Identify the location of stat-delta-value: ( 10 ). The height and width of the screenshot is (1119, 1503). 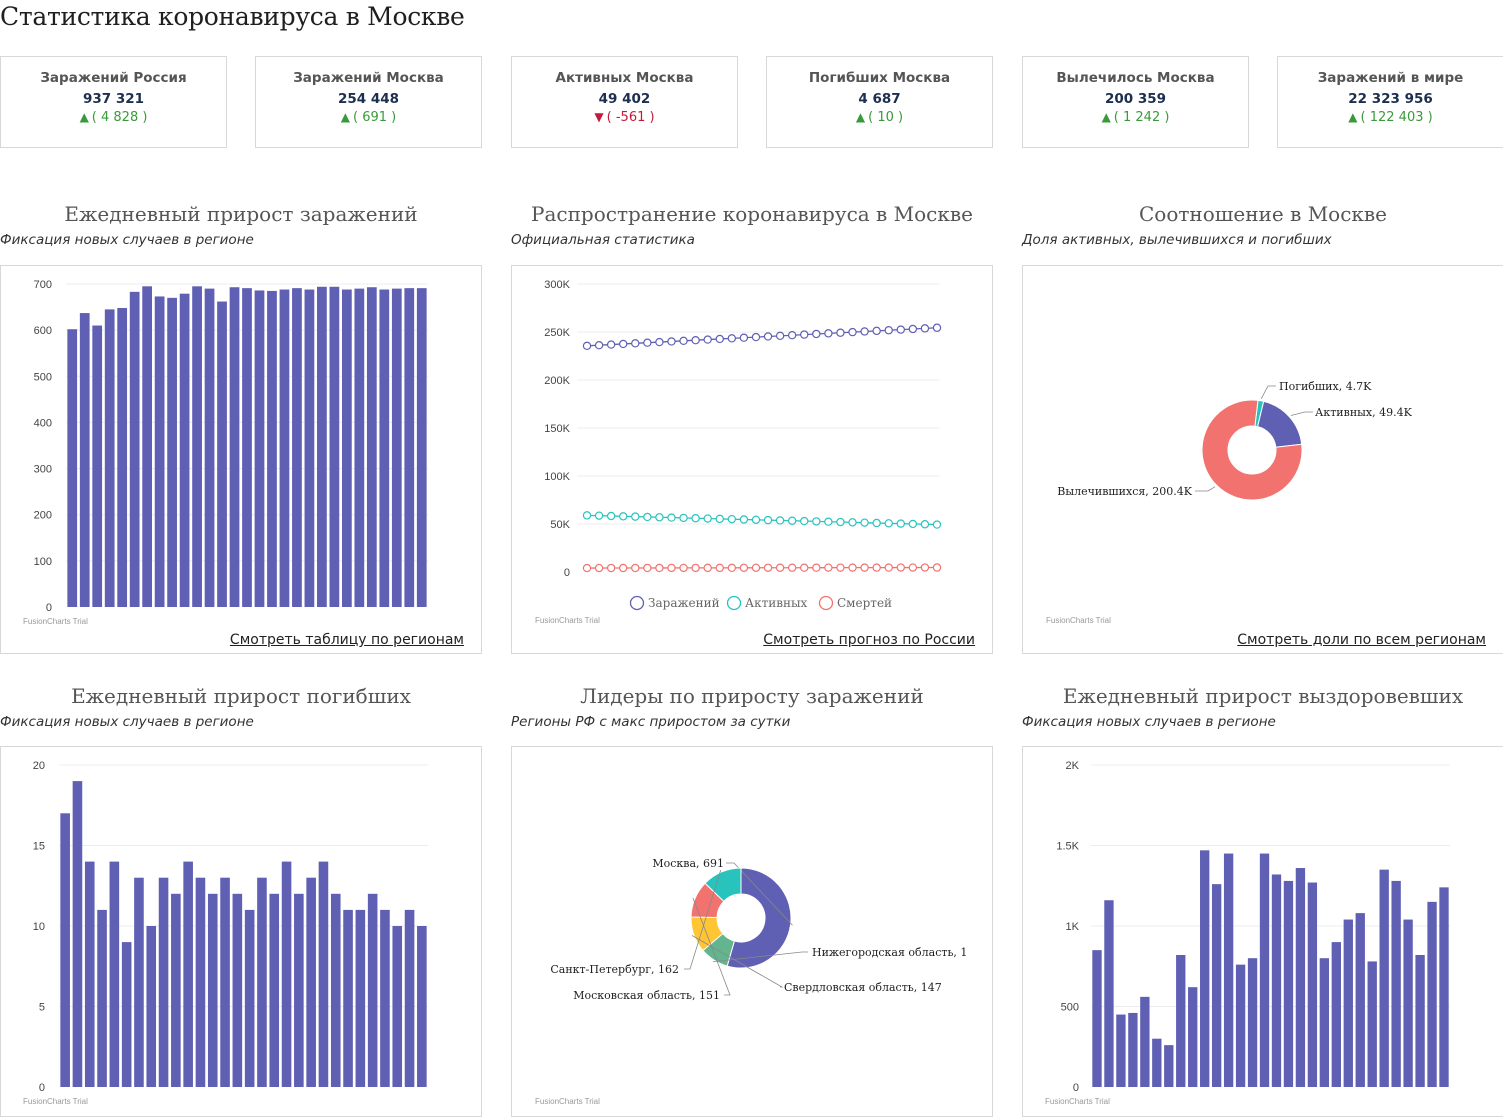
(886, 117).